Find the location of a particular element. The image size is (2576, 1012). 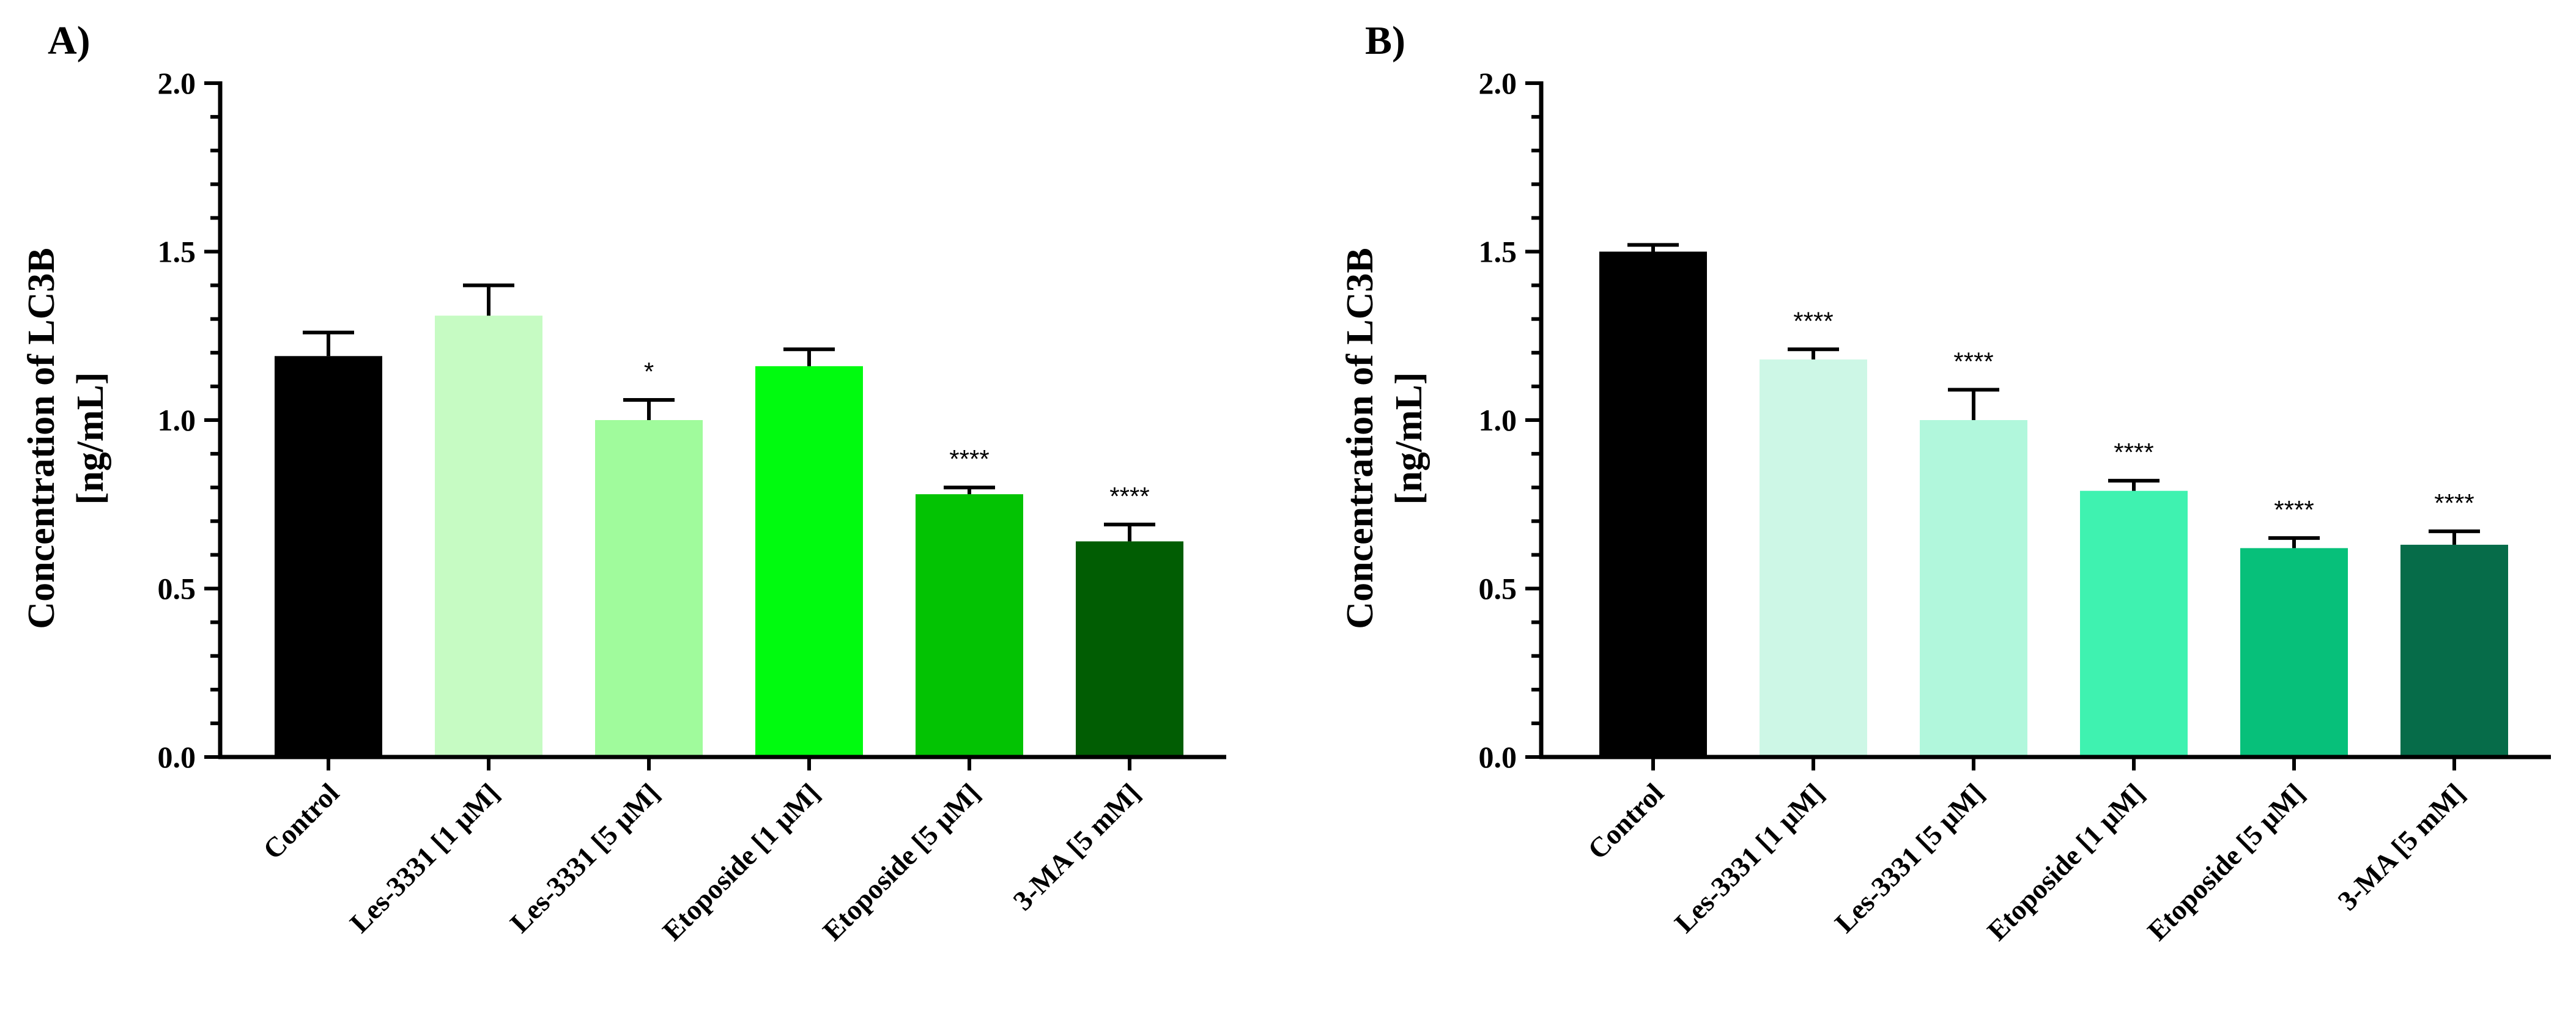

panel-label: B) is located at coordinates (1385, 40).